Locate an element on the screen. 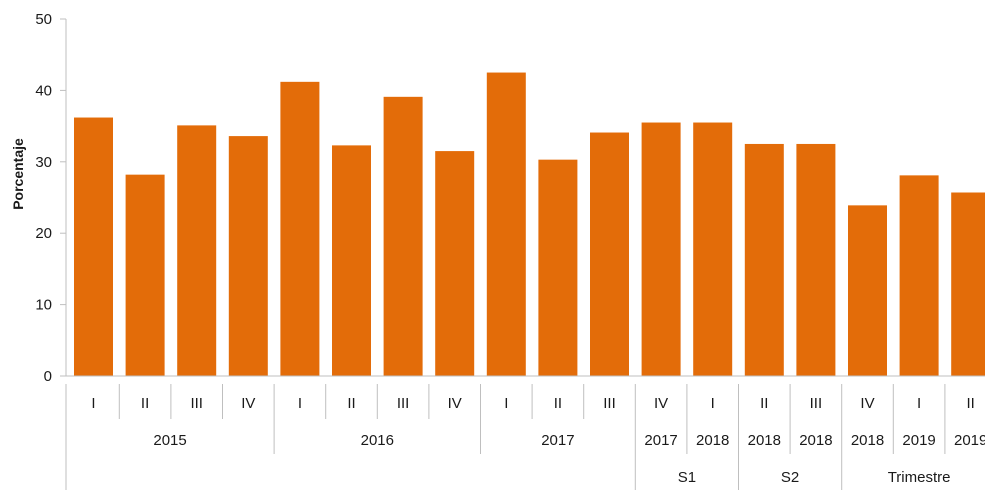 Image resolution: width=985 pixels, height=490 pixels. bar-I-2019 is located at coordinates (919, 275).